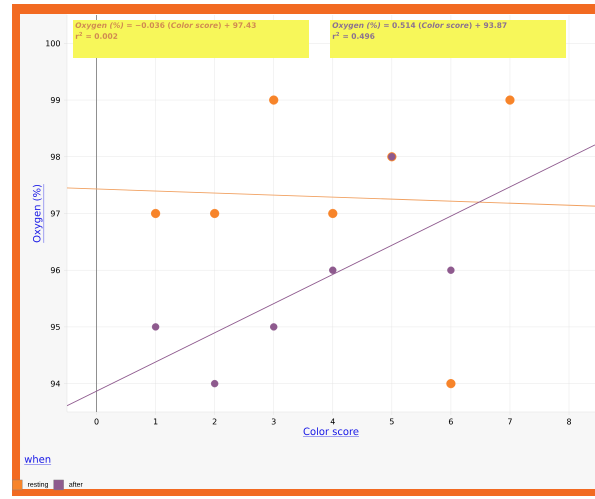 The height and width of the screenshot is (499, 595). Describe the element at coordinates (37, 213) in the screenshot. I see `y-axis-title: Oxygen (%)` at that location.